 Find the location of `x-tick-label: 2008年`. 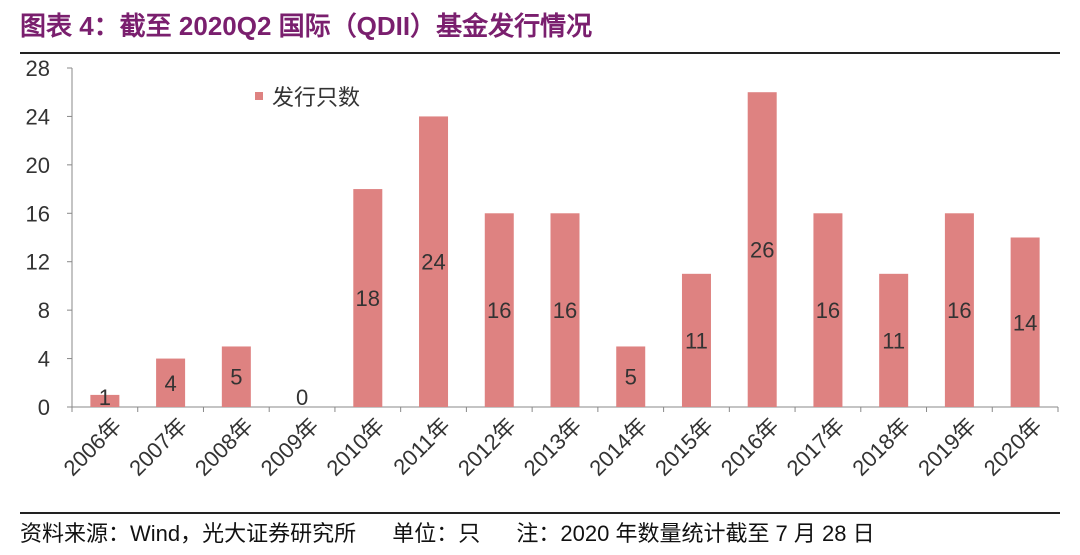

x-tick-label: 2008年 is located at coordinates (224, 447).